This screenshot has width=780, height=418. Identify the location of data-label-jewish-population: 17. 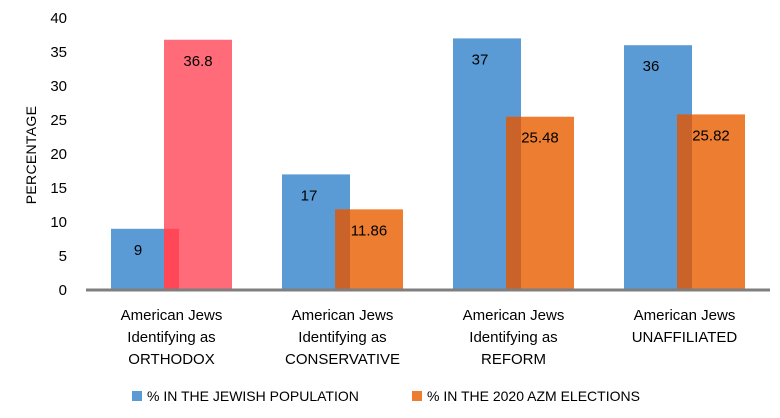
(309, 195).